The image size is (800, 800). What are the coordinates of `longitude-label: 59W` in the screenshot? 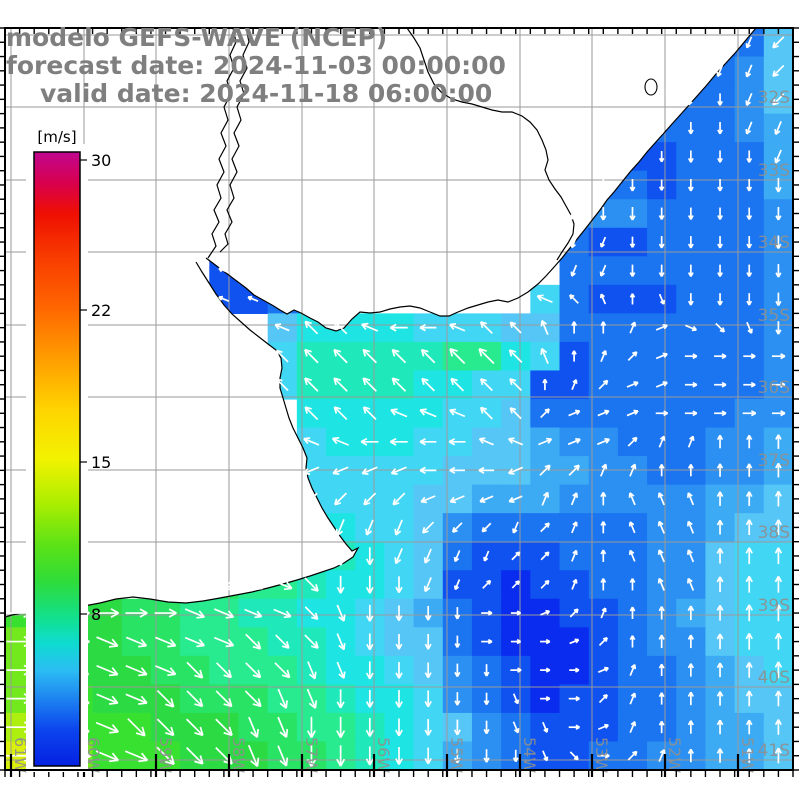 It's located at (165, 755).